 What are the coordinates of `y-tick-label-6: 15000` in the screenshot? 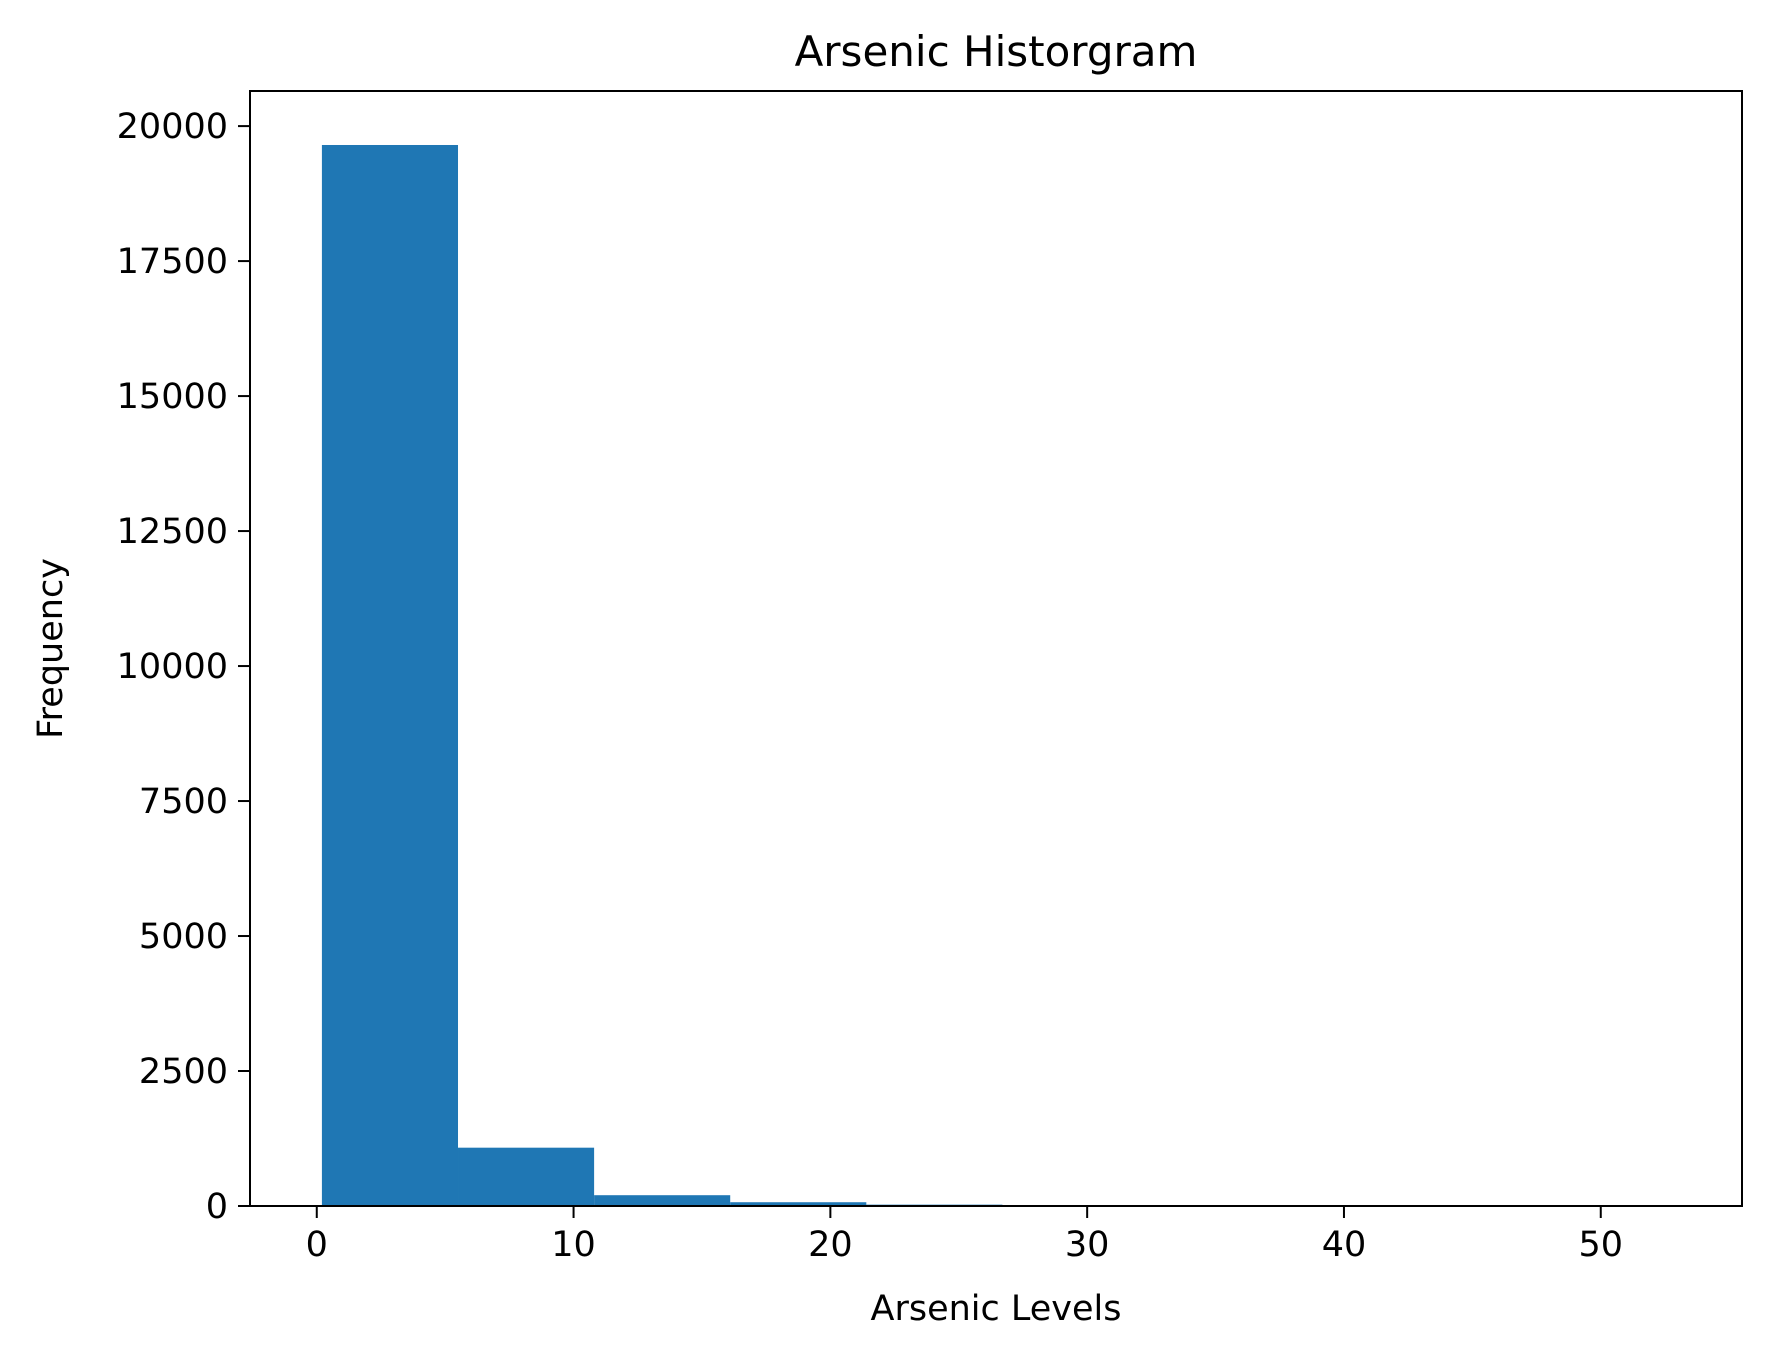 It's located at (172, 397).